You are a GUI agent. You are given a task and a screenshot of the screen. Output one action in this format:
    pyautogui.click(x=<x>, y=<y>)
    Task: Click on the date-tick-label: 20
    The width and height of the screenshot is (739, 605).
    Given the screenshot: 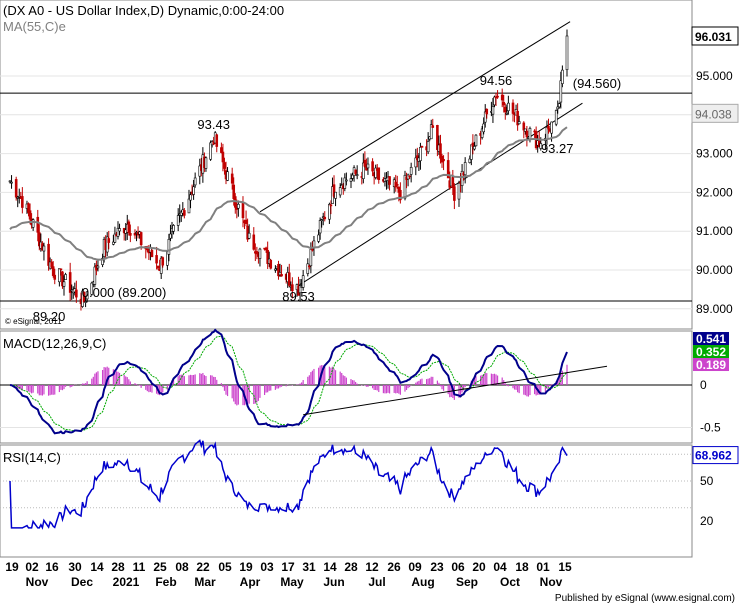 What is the action you would take?
    pyautogui.click(x=479, y=567)
    